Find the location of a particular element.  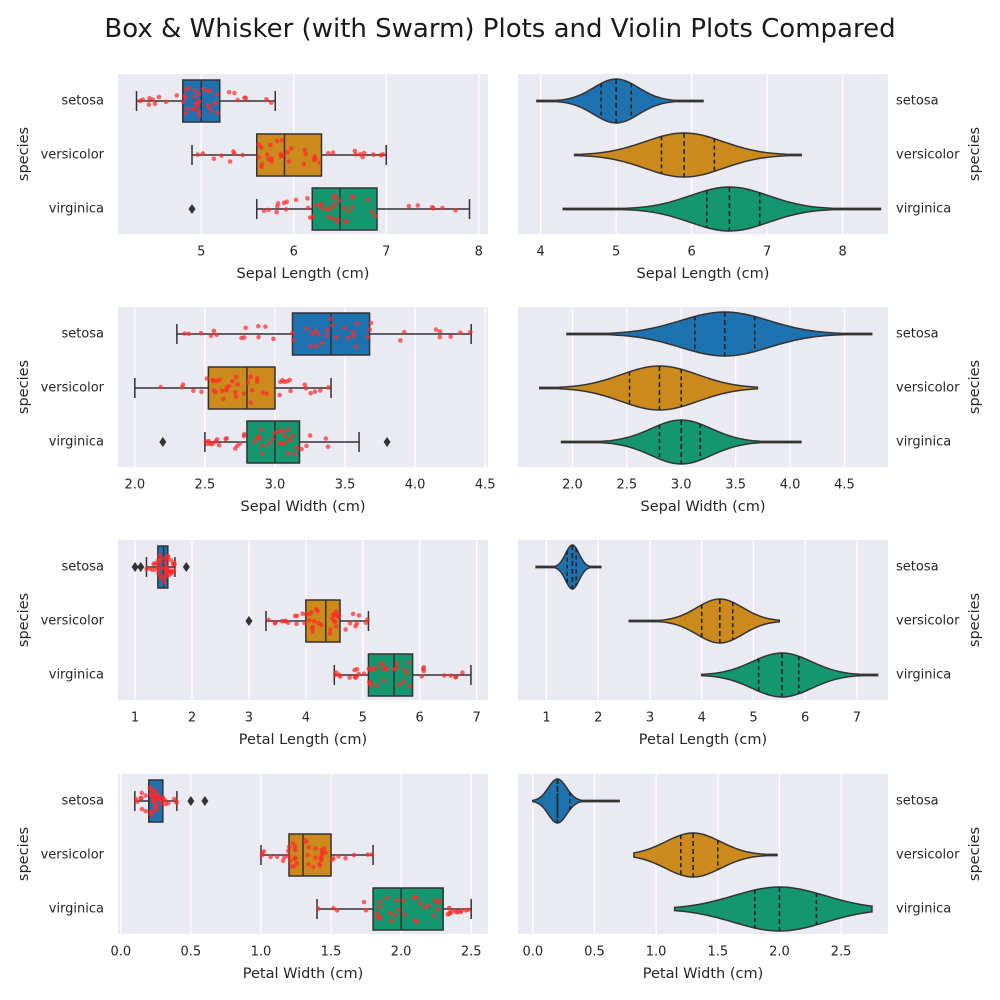

panel-2-xtick-label: 7 is located at coordinates (767, 252).